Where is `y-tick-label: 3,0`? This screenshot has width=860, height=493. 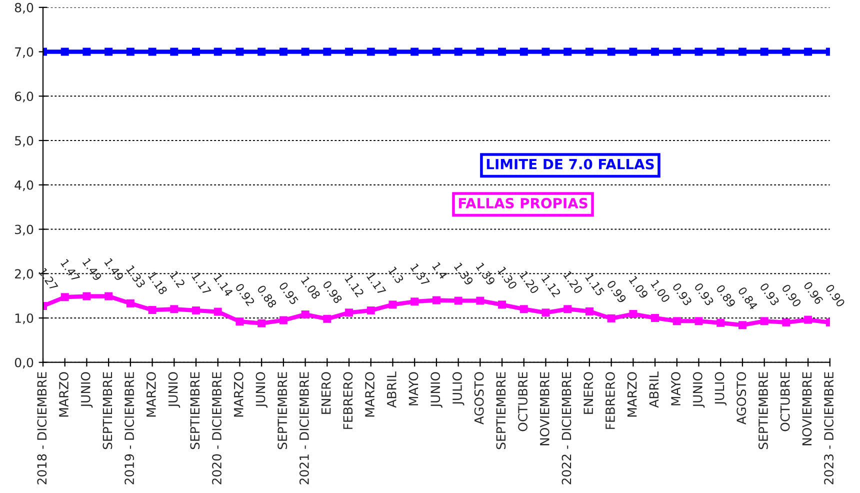 y-tick-label: 3,0 is located at coordinates (24, 230).